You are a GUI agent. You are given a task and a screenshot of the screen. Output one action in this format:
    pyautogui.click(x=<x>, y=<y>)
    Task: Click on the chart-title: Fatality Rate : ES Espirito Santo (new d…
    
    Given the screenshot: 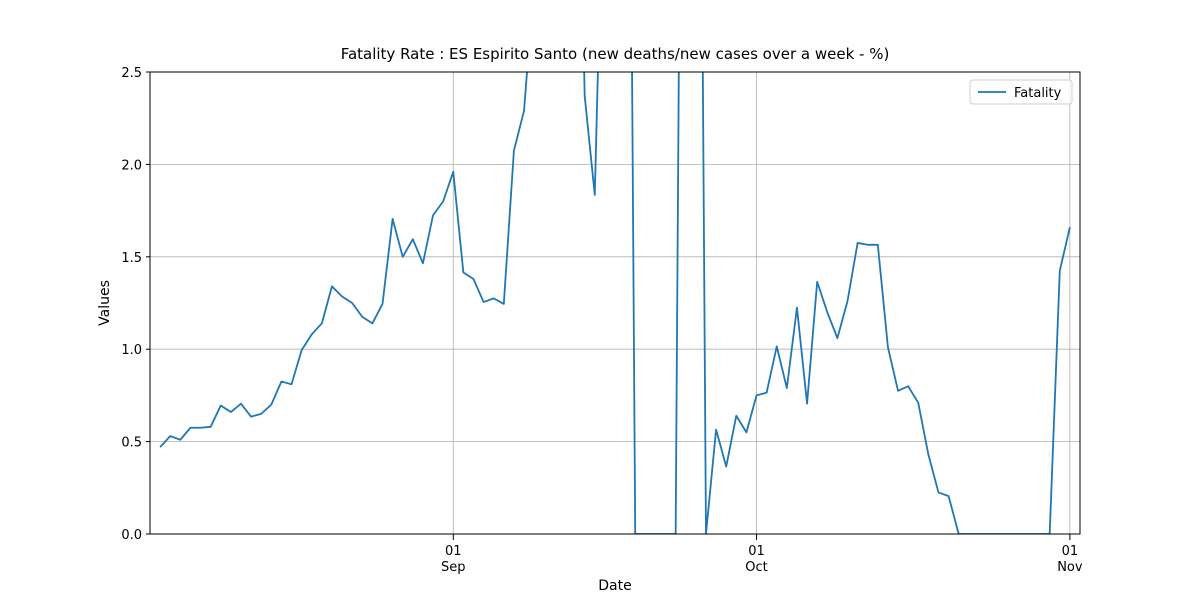 What is the action you would take?
    pyautogui.click(x=615, y=54)
    